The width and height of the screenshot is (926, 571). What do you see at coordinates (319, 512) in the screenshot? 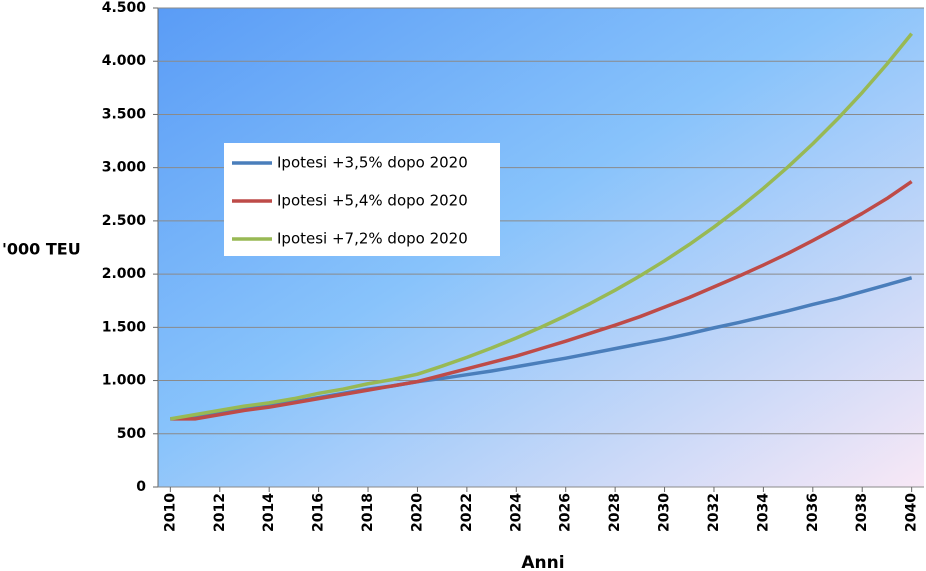
I see `x-tick-label: 2016` at bounding box center [319, 512].